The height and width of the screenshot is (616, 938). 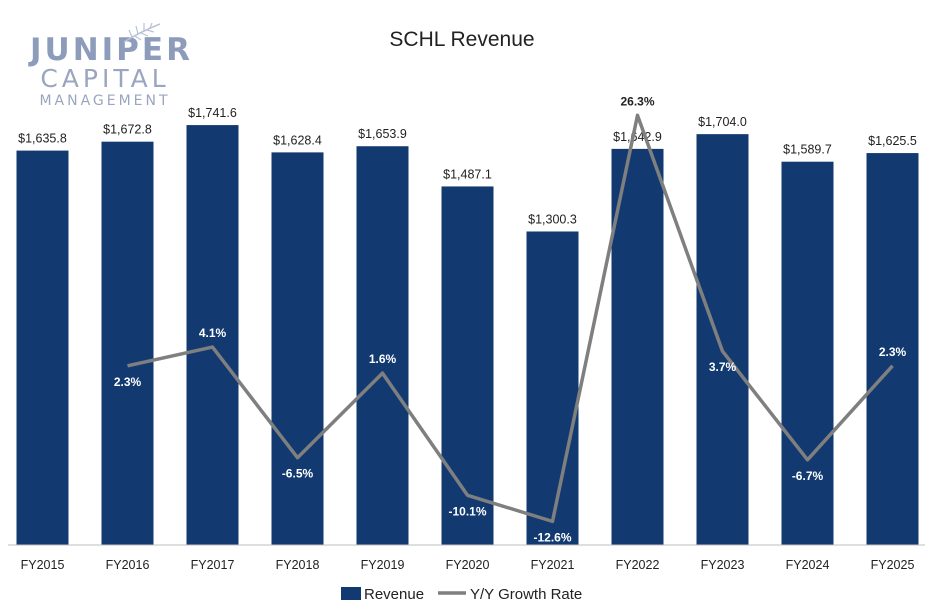 What do you see at coordinates (383, 565) in the screenshot?
I see `x-tick-label: FY2019` at bounding box center [383, 565].